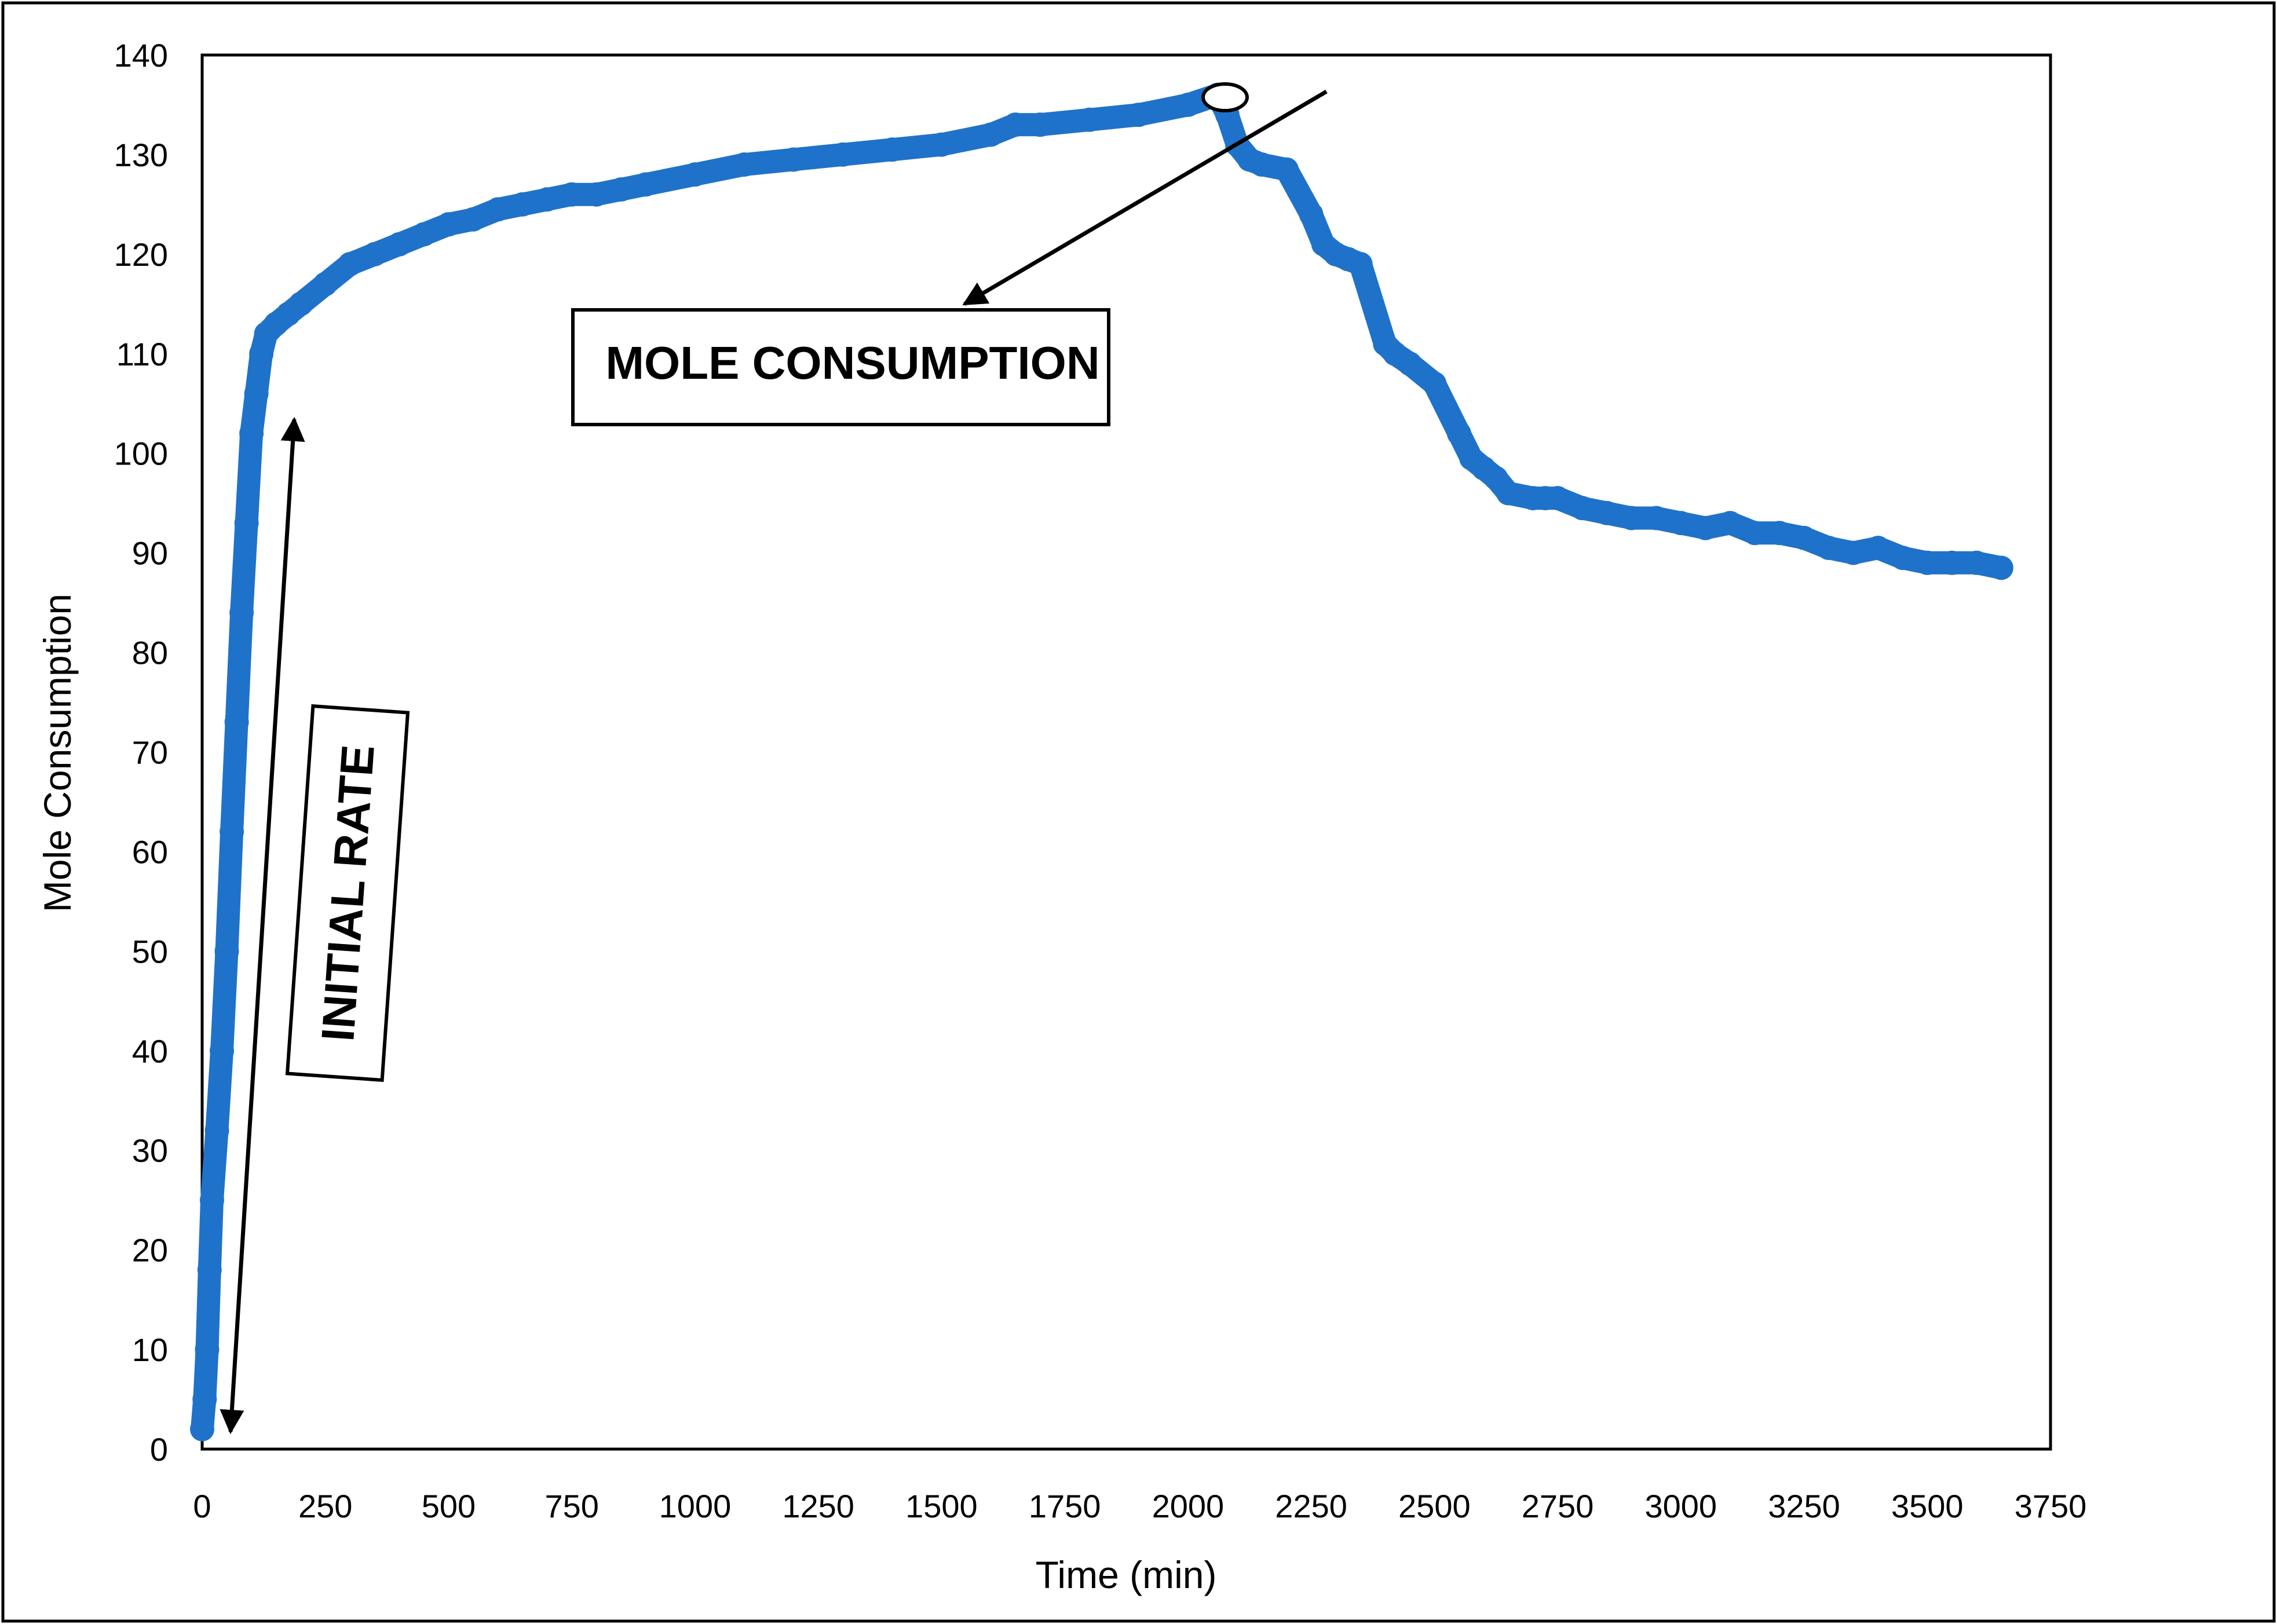 This screenshot has width=2277, height=1624. Describe the element at coordinates (150, 553) in the screenshot. I see `y-tick-label: 90` at that location.